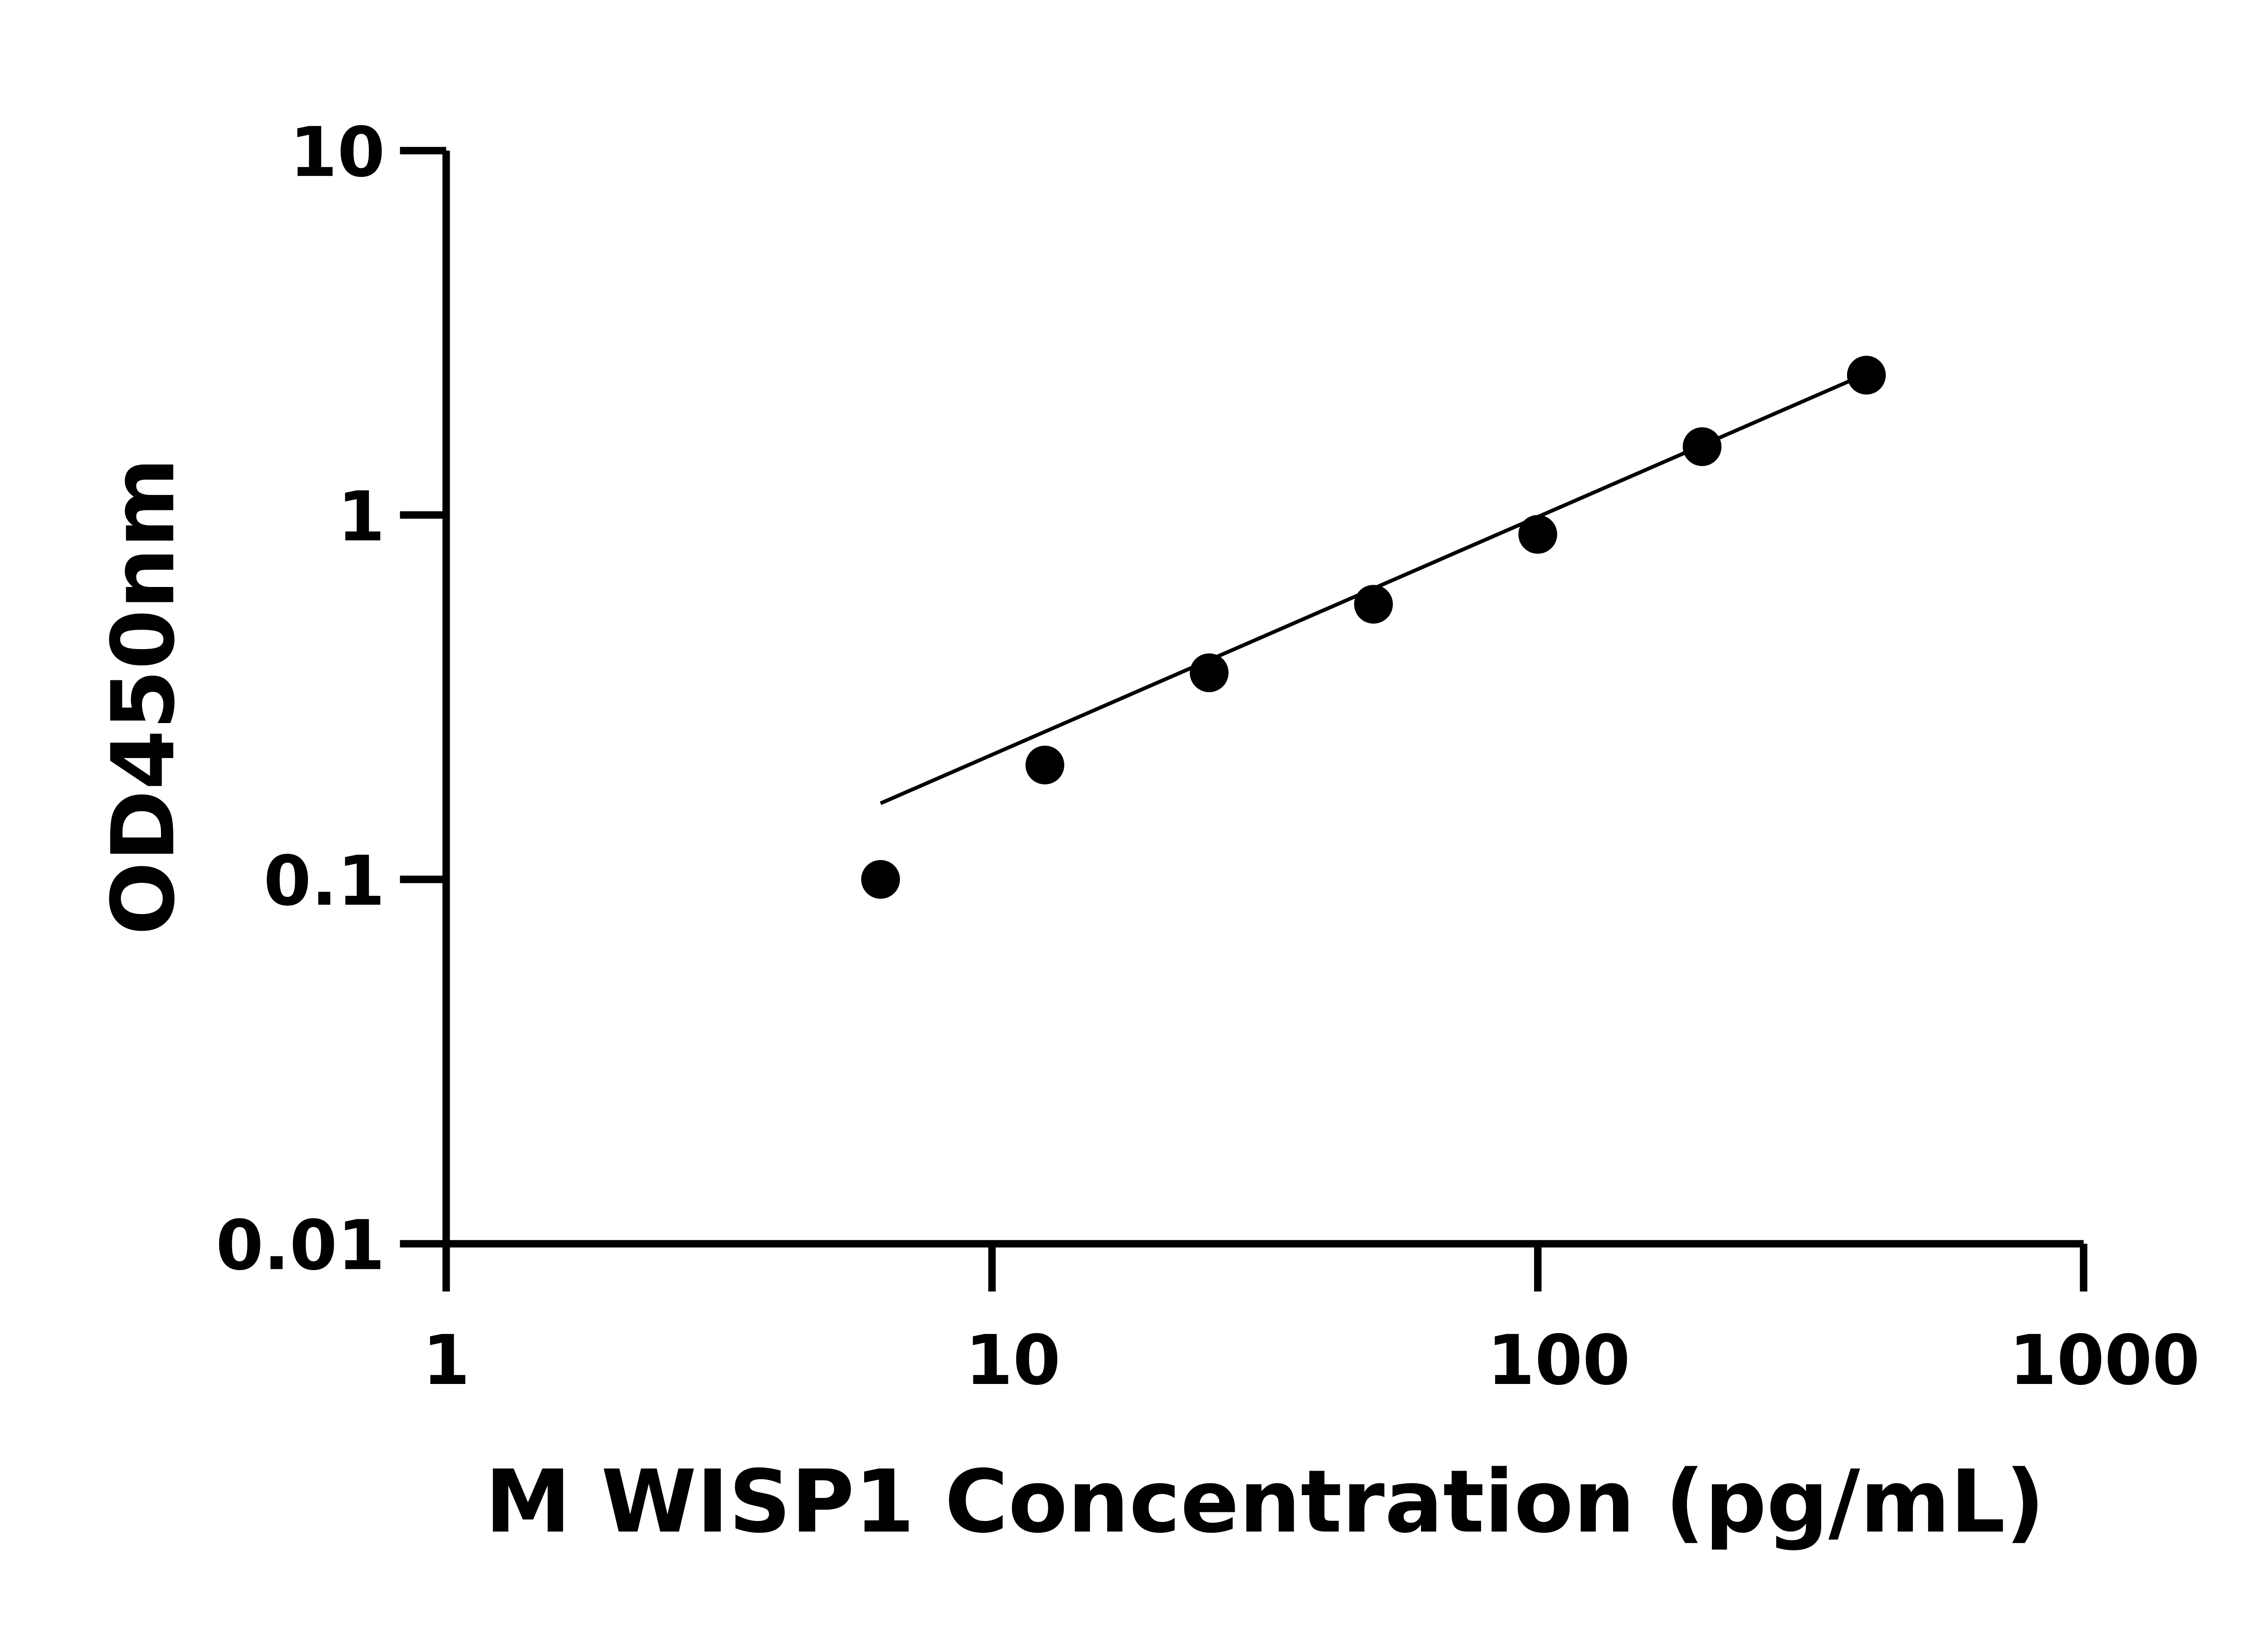 Image resolution: width=2268 pixels, height=1633 pixels. I want to click on y-axis-label: OD450nm, so click(144, 696).